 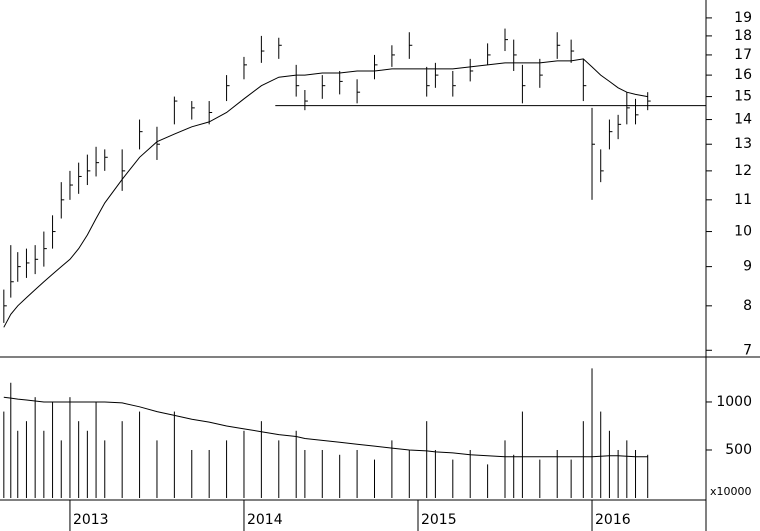 What do you see at coordinates (743, 55) in the screenshot?
I see `y-tick-label: 17` at bounding box center [743, 55].